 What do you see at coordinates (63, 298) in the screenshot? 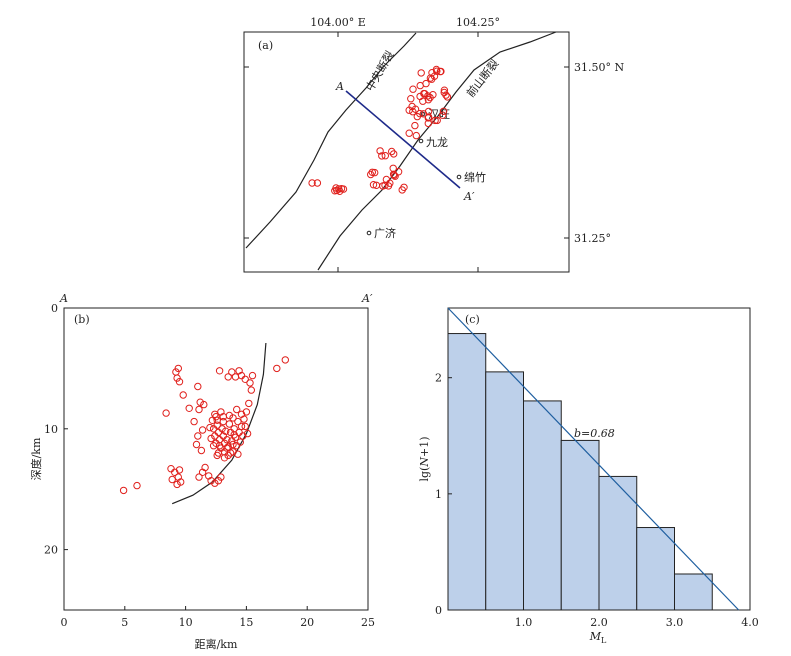
I see `depth-profile-start: A` at bounding box center [63, 298].